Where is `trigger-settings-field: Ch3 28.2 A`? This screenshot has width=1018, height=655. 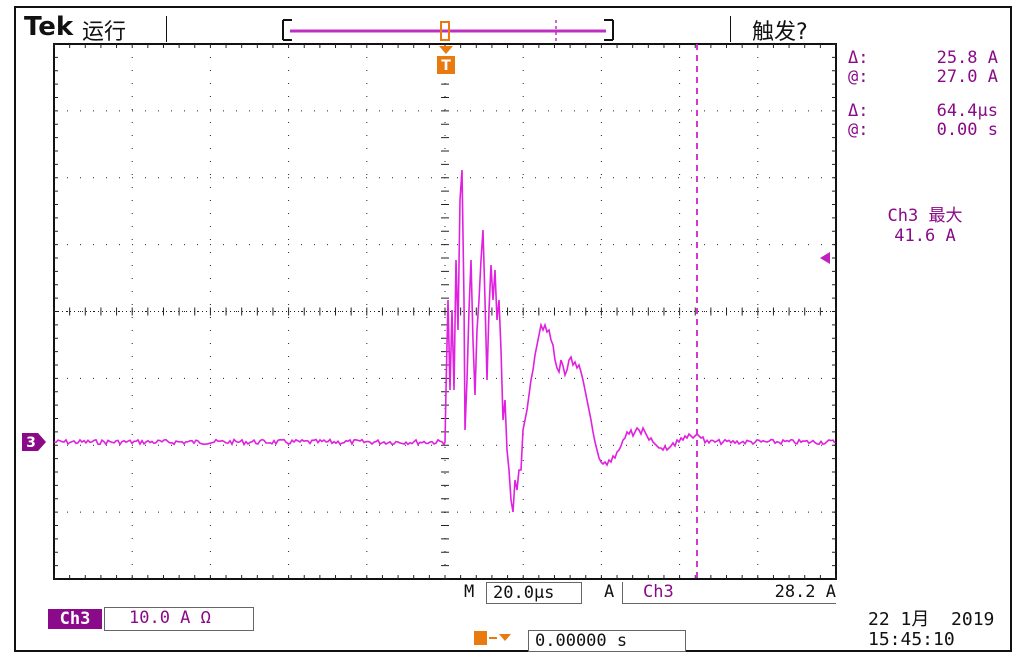 trigger-settings-field: Ch3 28.2 A is located at coordinates (729, 593).